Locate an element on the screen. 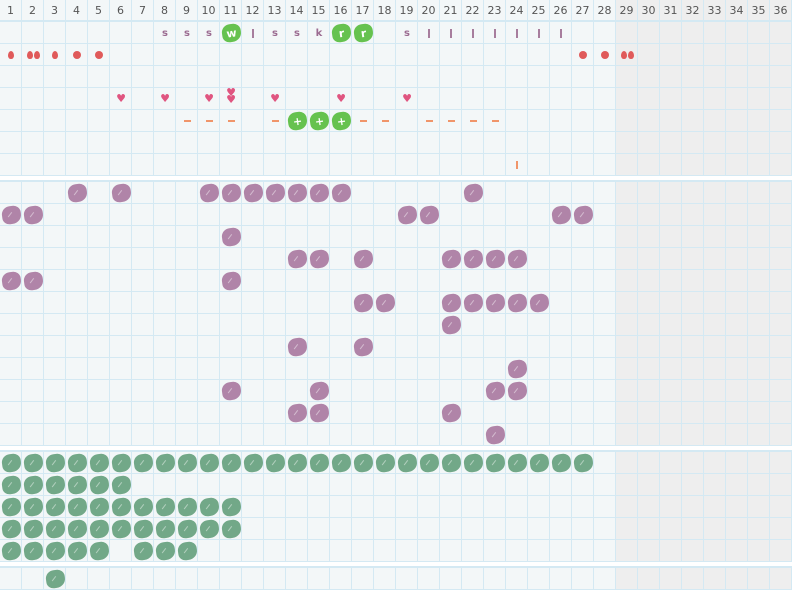  day-header-33: 33 is located at coordinates (715, 11).